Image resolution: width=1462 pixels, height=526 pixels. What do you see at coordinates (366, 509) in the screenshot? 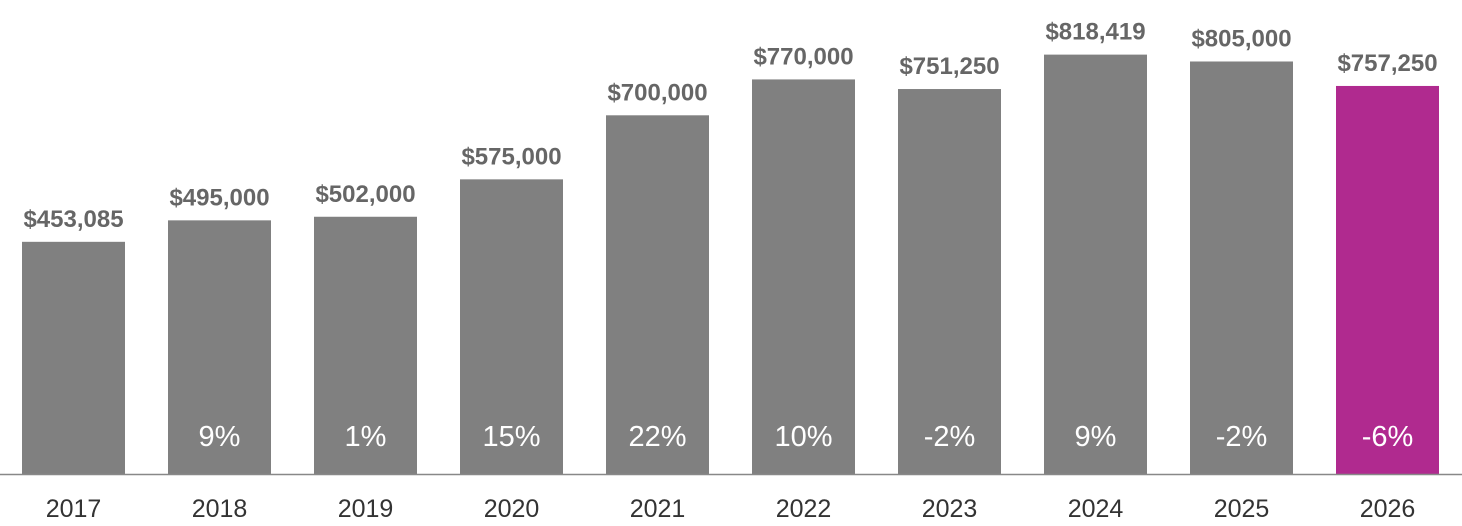
I see `x-tick-label-2019: 2019` at bounding box center [366, 509].